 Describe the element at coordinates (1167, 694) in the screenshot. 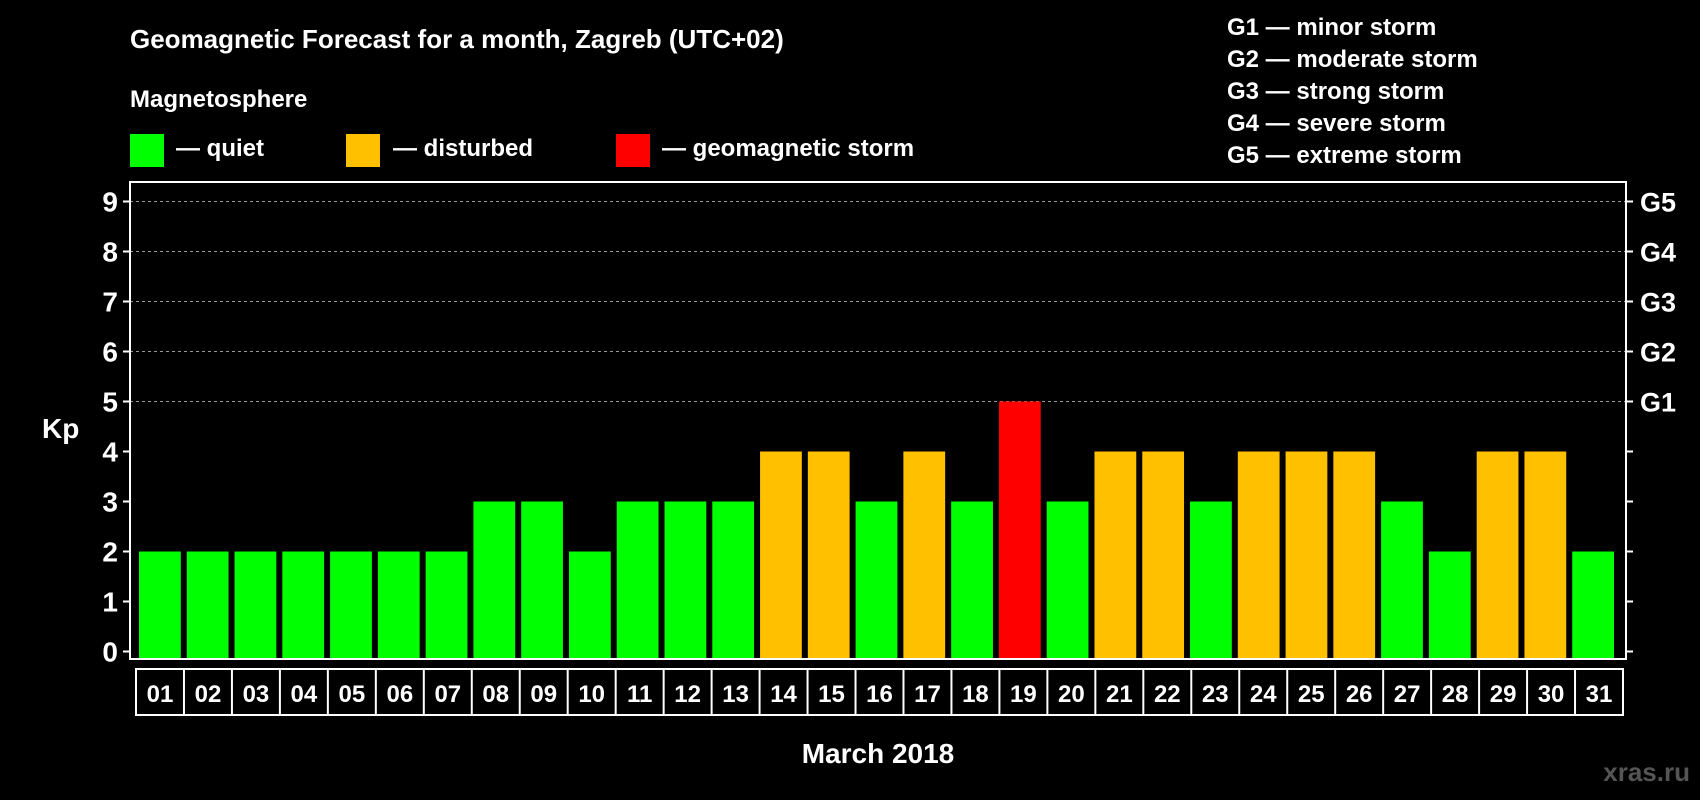

I see `x-tick-label: 22` at that location.